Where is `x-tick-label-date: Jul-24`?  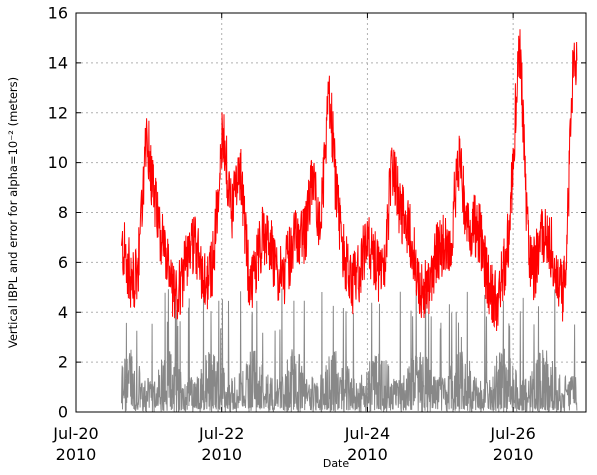
x-tick-label-date: Jul-24 is located at coordinates (367, 433).